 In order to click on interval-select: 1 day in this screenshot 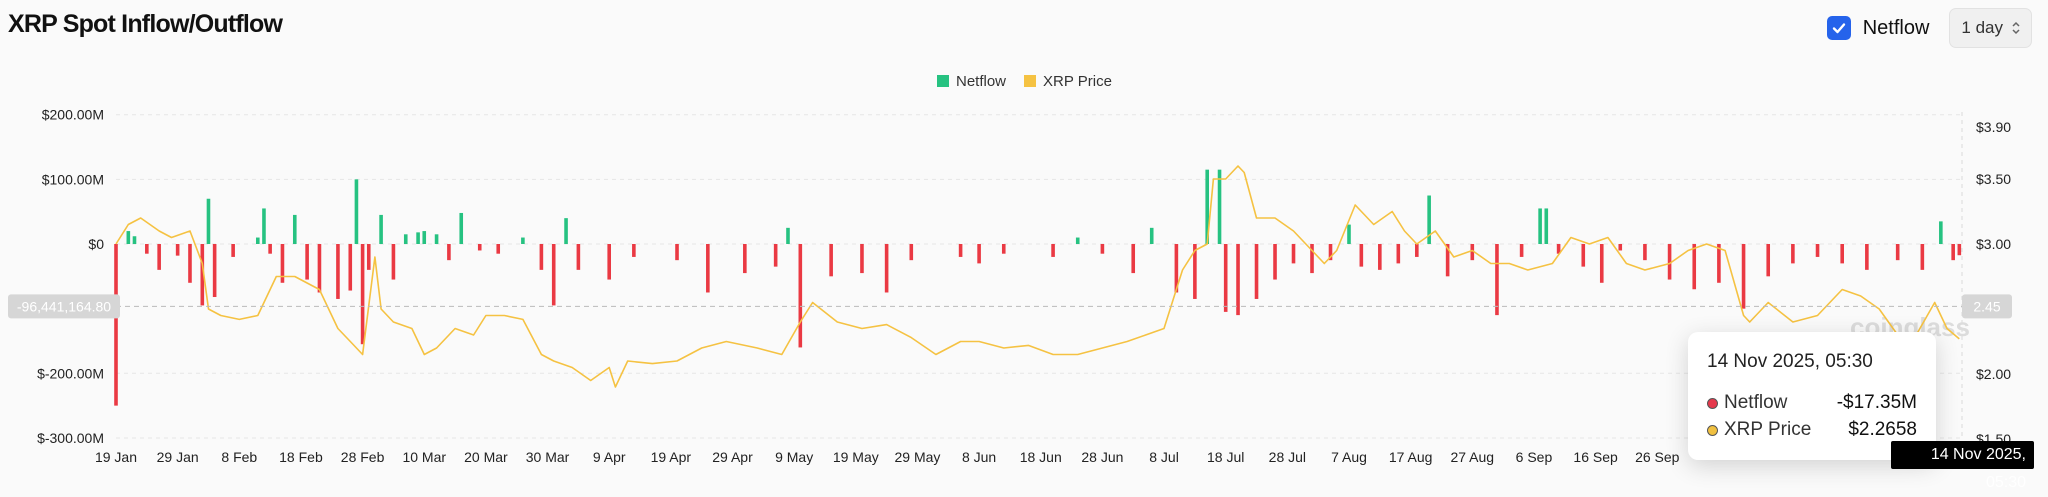, I will do `click(1990, 28)`.